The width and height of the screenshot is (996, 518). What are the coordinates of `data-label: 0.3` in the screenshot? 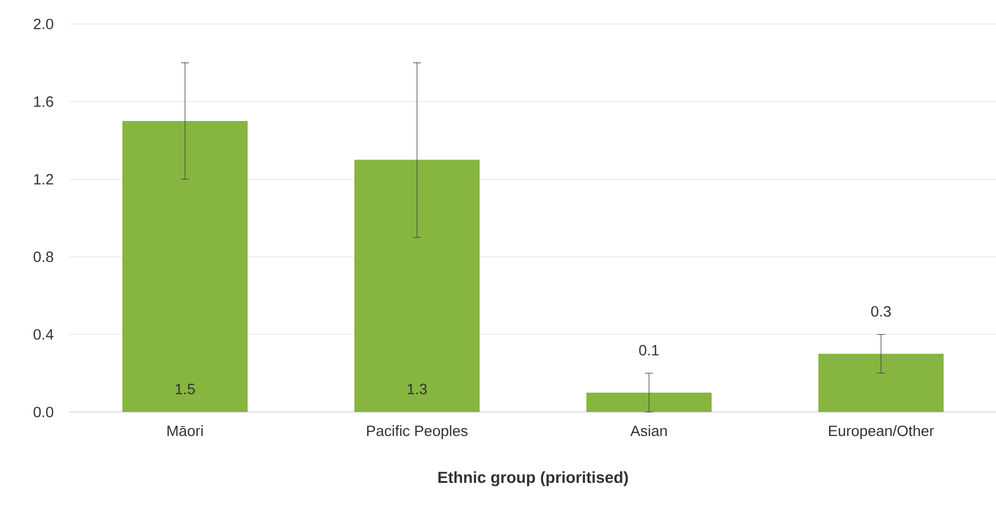 It's located at (881, 311).